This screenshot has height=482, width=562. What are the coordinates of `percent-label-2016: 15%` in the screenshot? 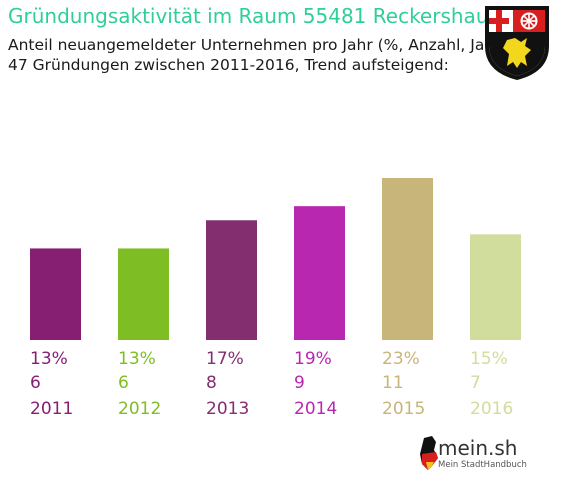 It's located at (489, 359).